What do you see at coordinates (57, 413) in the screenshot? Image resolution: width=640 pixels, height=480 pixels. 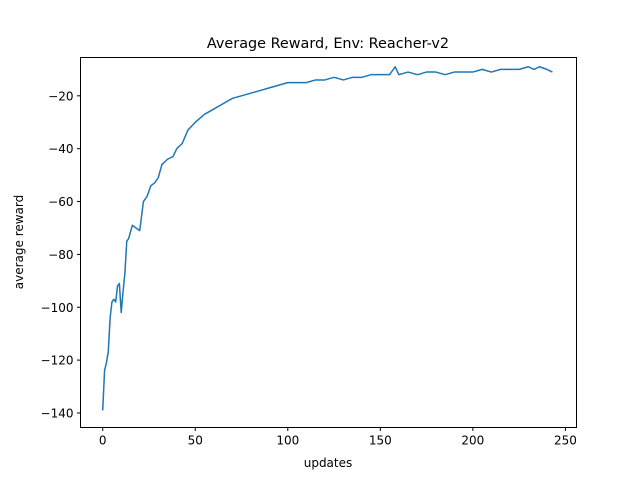 I see `y-tick-label: −140` at bounding box center [57, 413].